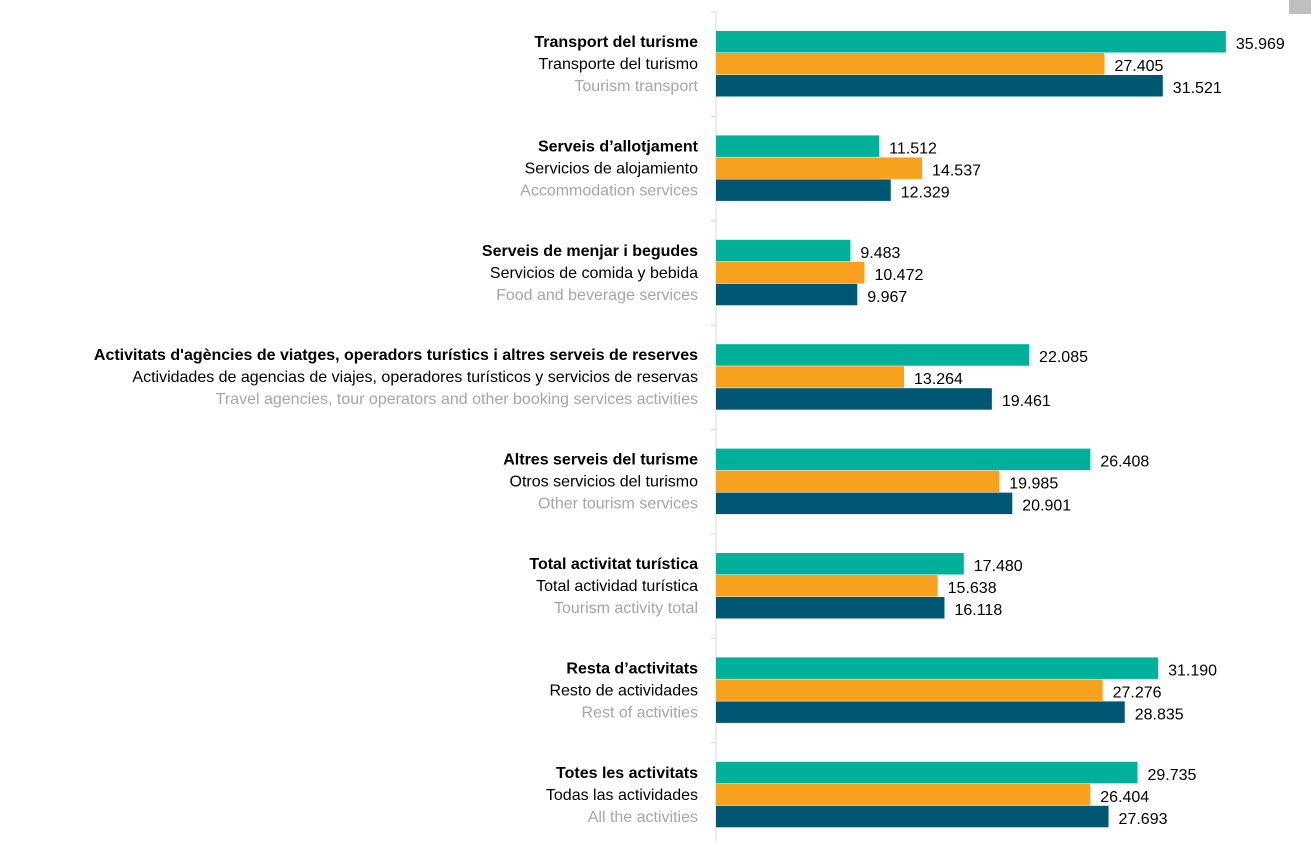  What do you see at coordinates (998, 566) in the screenshot?
I see `data-label: 17.480` at bounding box center [998, 566].